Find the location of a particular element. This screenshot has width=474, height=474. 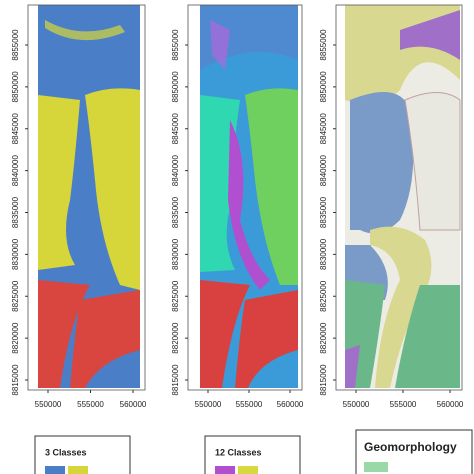

legend-title: 12 Classes is located at coordinates (238, 452).